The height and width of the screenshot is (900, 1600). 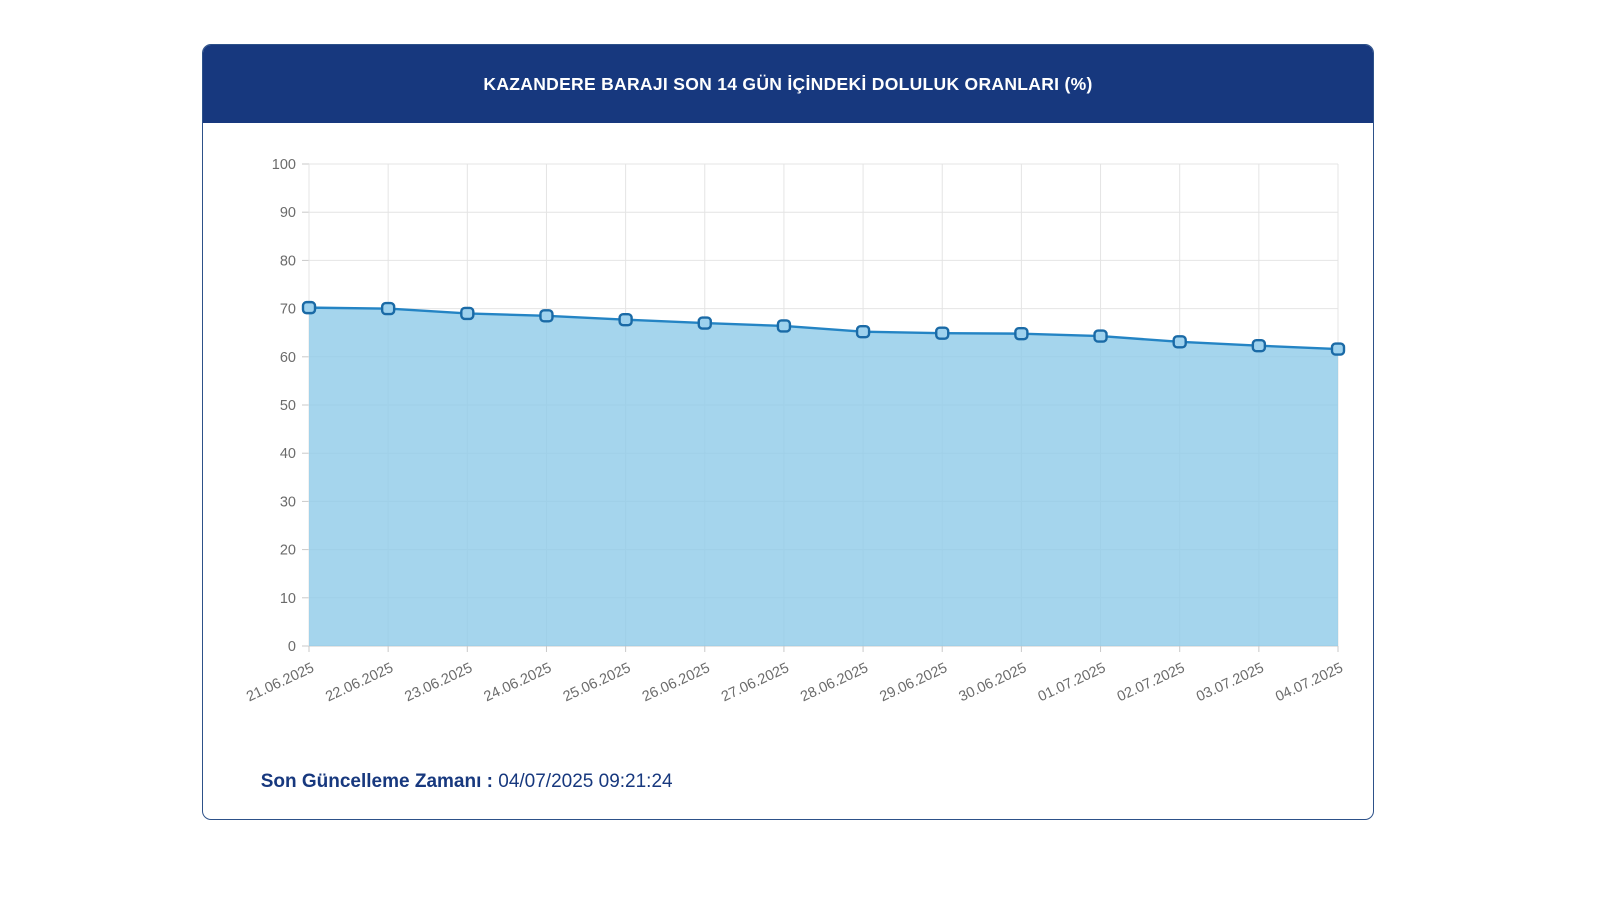 I want to click on y-tick-label: 30, so click(x=288, y=502).